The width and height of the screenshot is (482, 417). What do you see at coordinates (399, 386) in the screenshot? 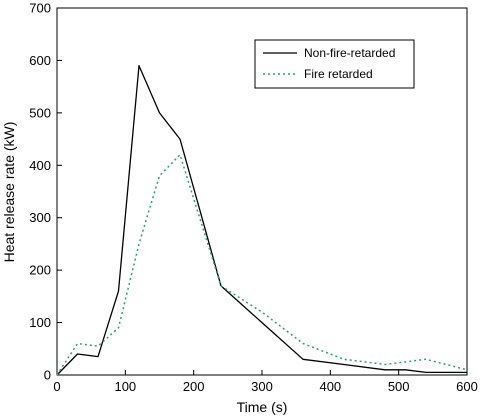
I see `x-tick-label: 500` at bounding box center [399, 386].